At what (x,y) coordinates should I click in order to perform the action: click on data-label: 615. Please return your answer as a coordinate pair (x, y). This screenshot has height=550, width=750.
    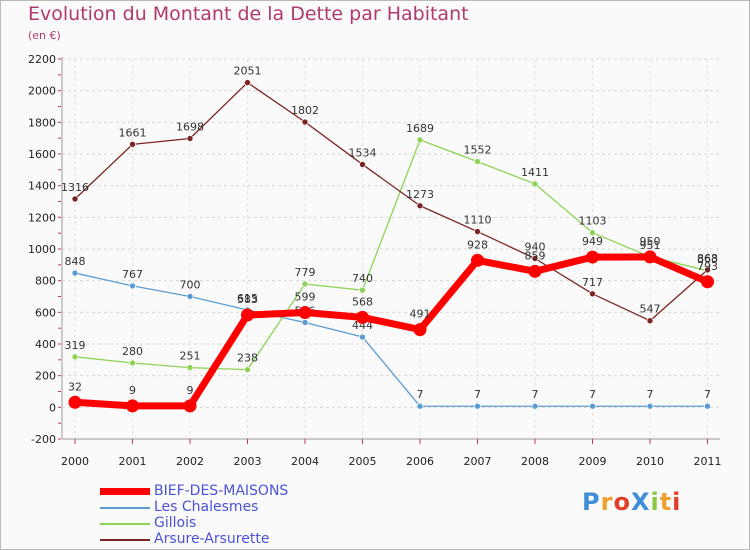
    Looking at the image, I should click on (247, 298).